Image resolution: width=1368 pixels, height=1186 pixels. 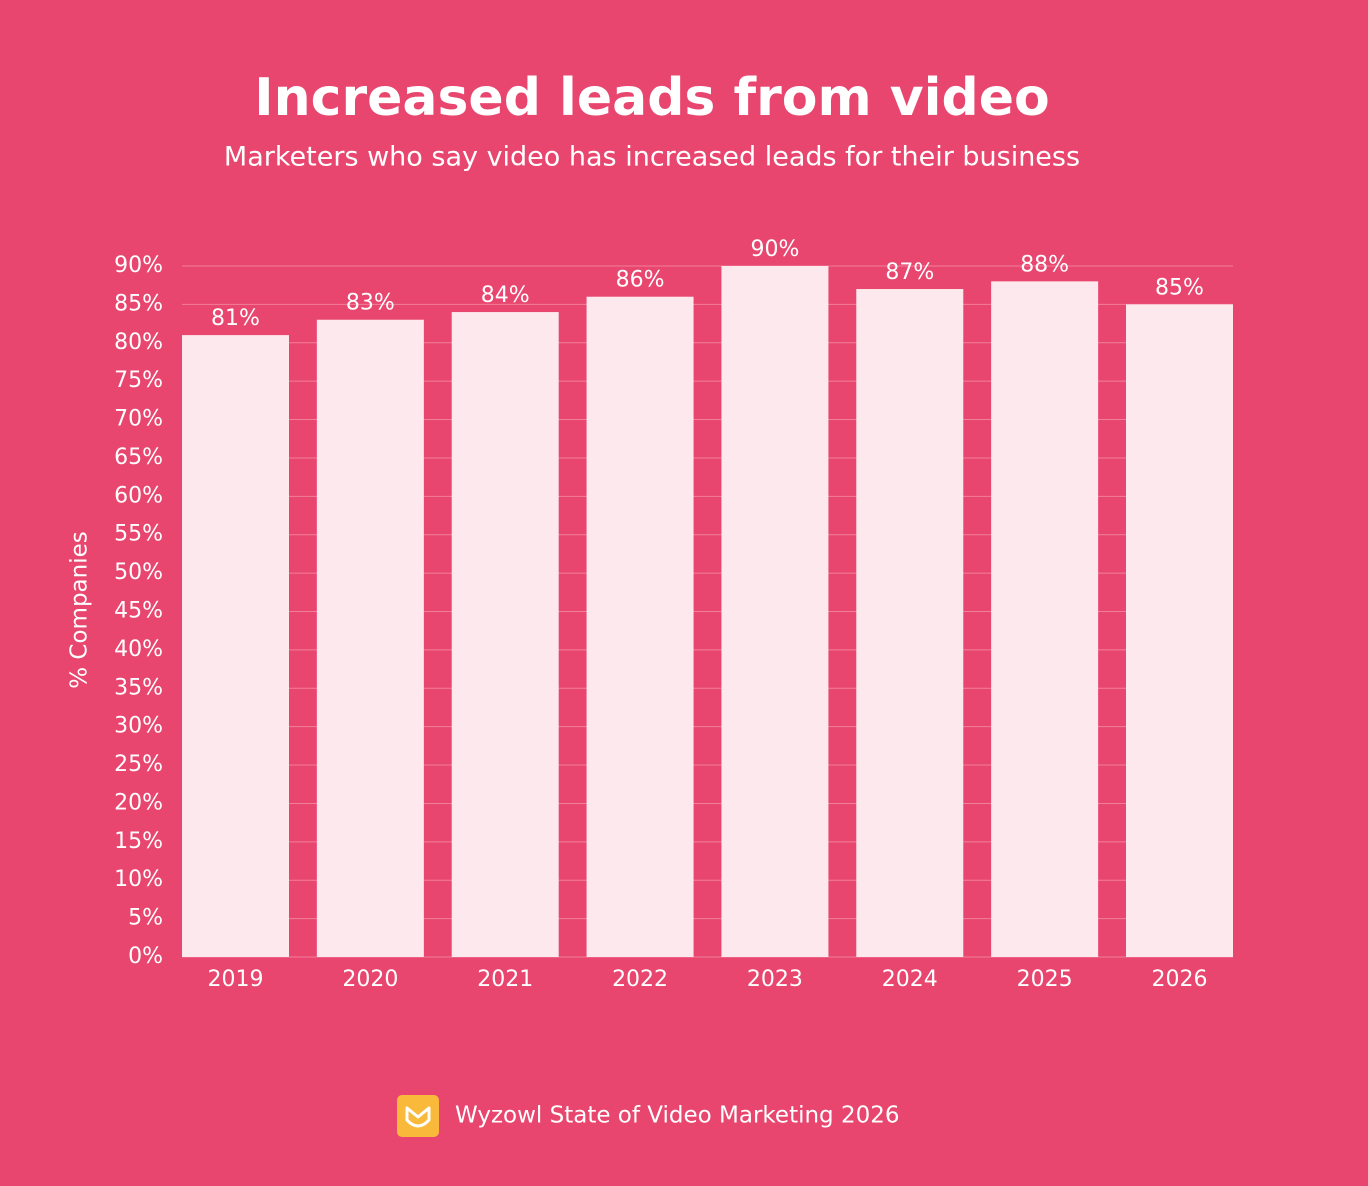 I want to click on y-tick-label: 75%, so click(x=138, y=380).